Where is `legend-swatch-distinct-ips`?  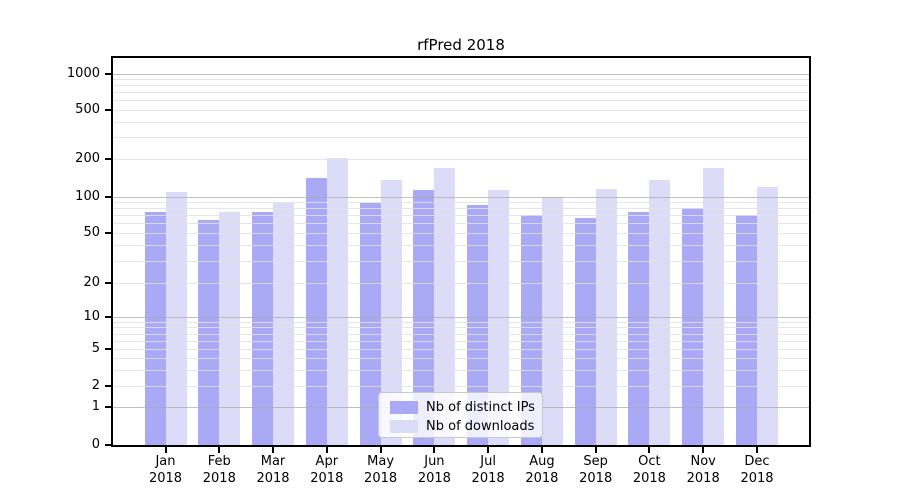 legend-swatch-distinct-ips is located at coordinates (404, 407).